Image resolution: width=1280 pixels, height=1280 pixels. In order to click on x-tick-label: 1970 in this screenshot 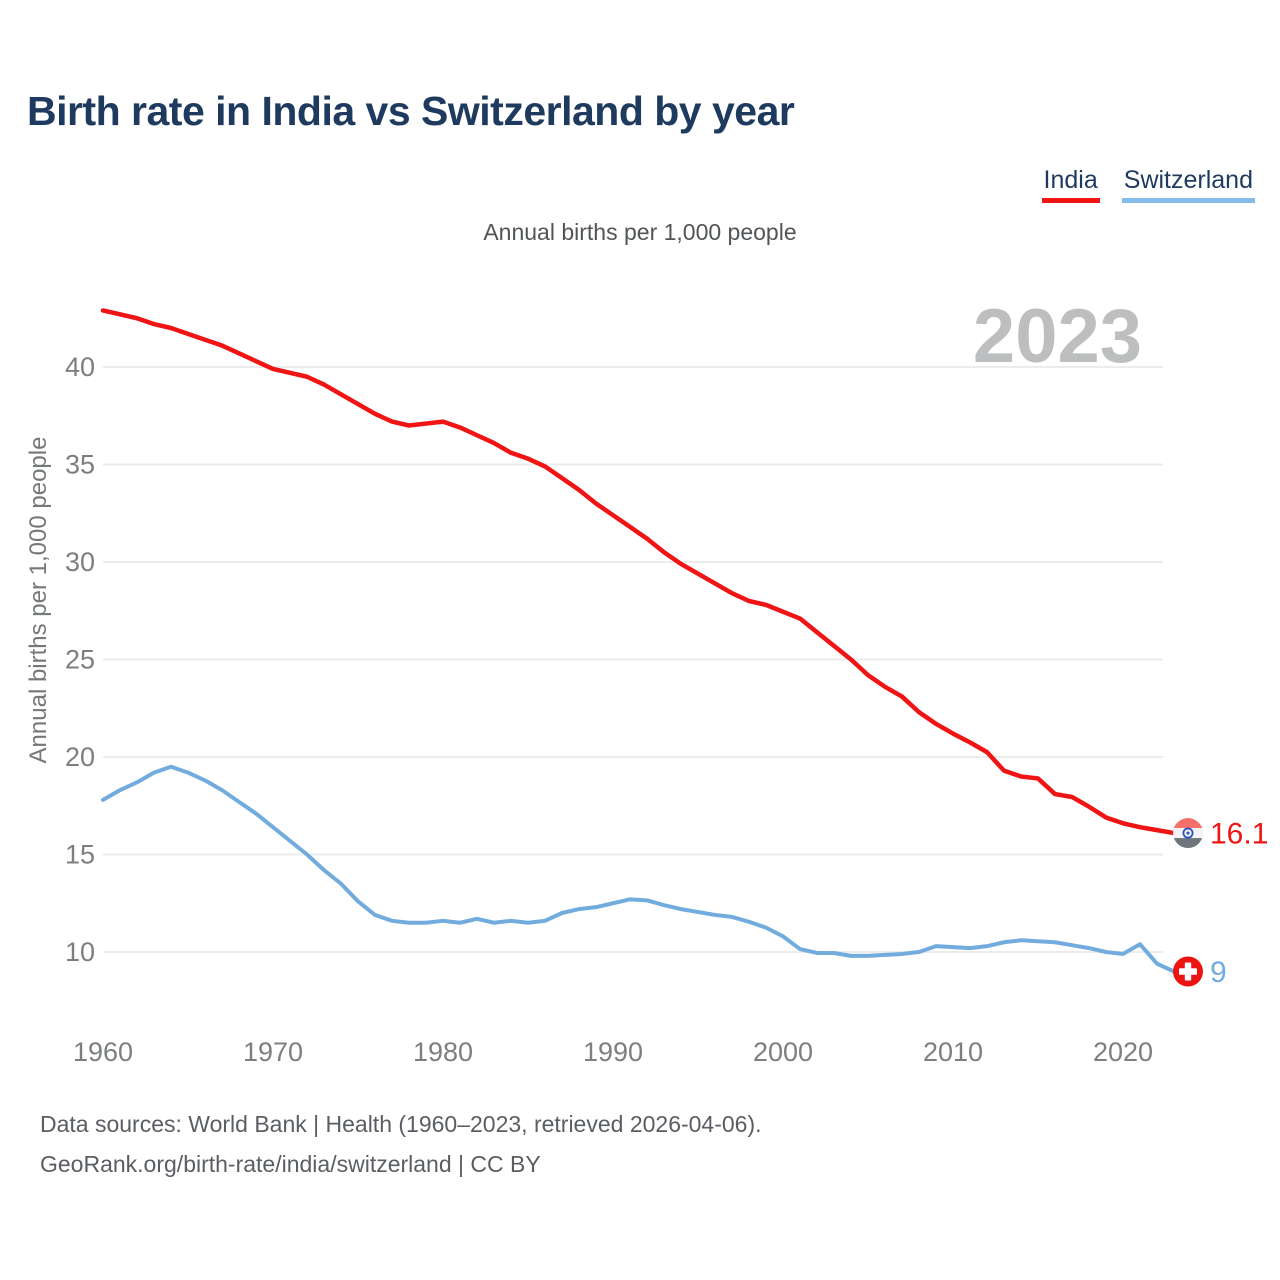, I will do `click(273, 1052)`.